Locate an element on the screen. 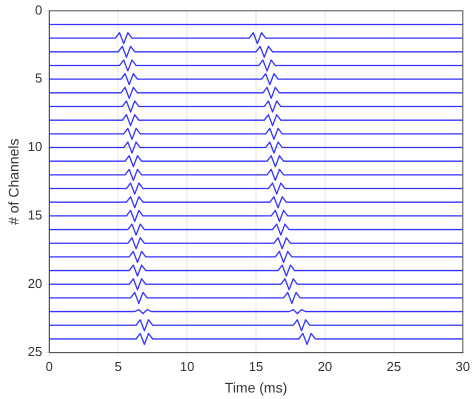 Image resolution: width=473 pixels, height=399 pixels. x-tick-label: 5 is located at coordinates (118, 366).